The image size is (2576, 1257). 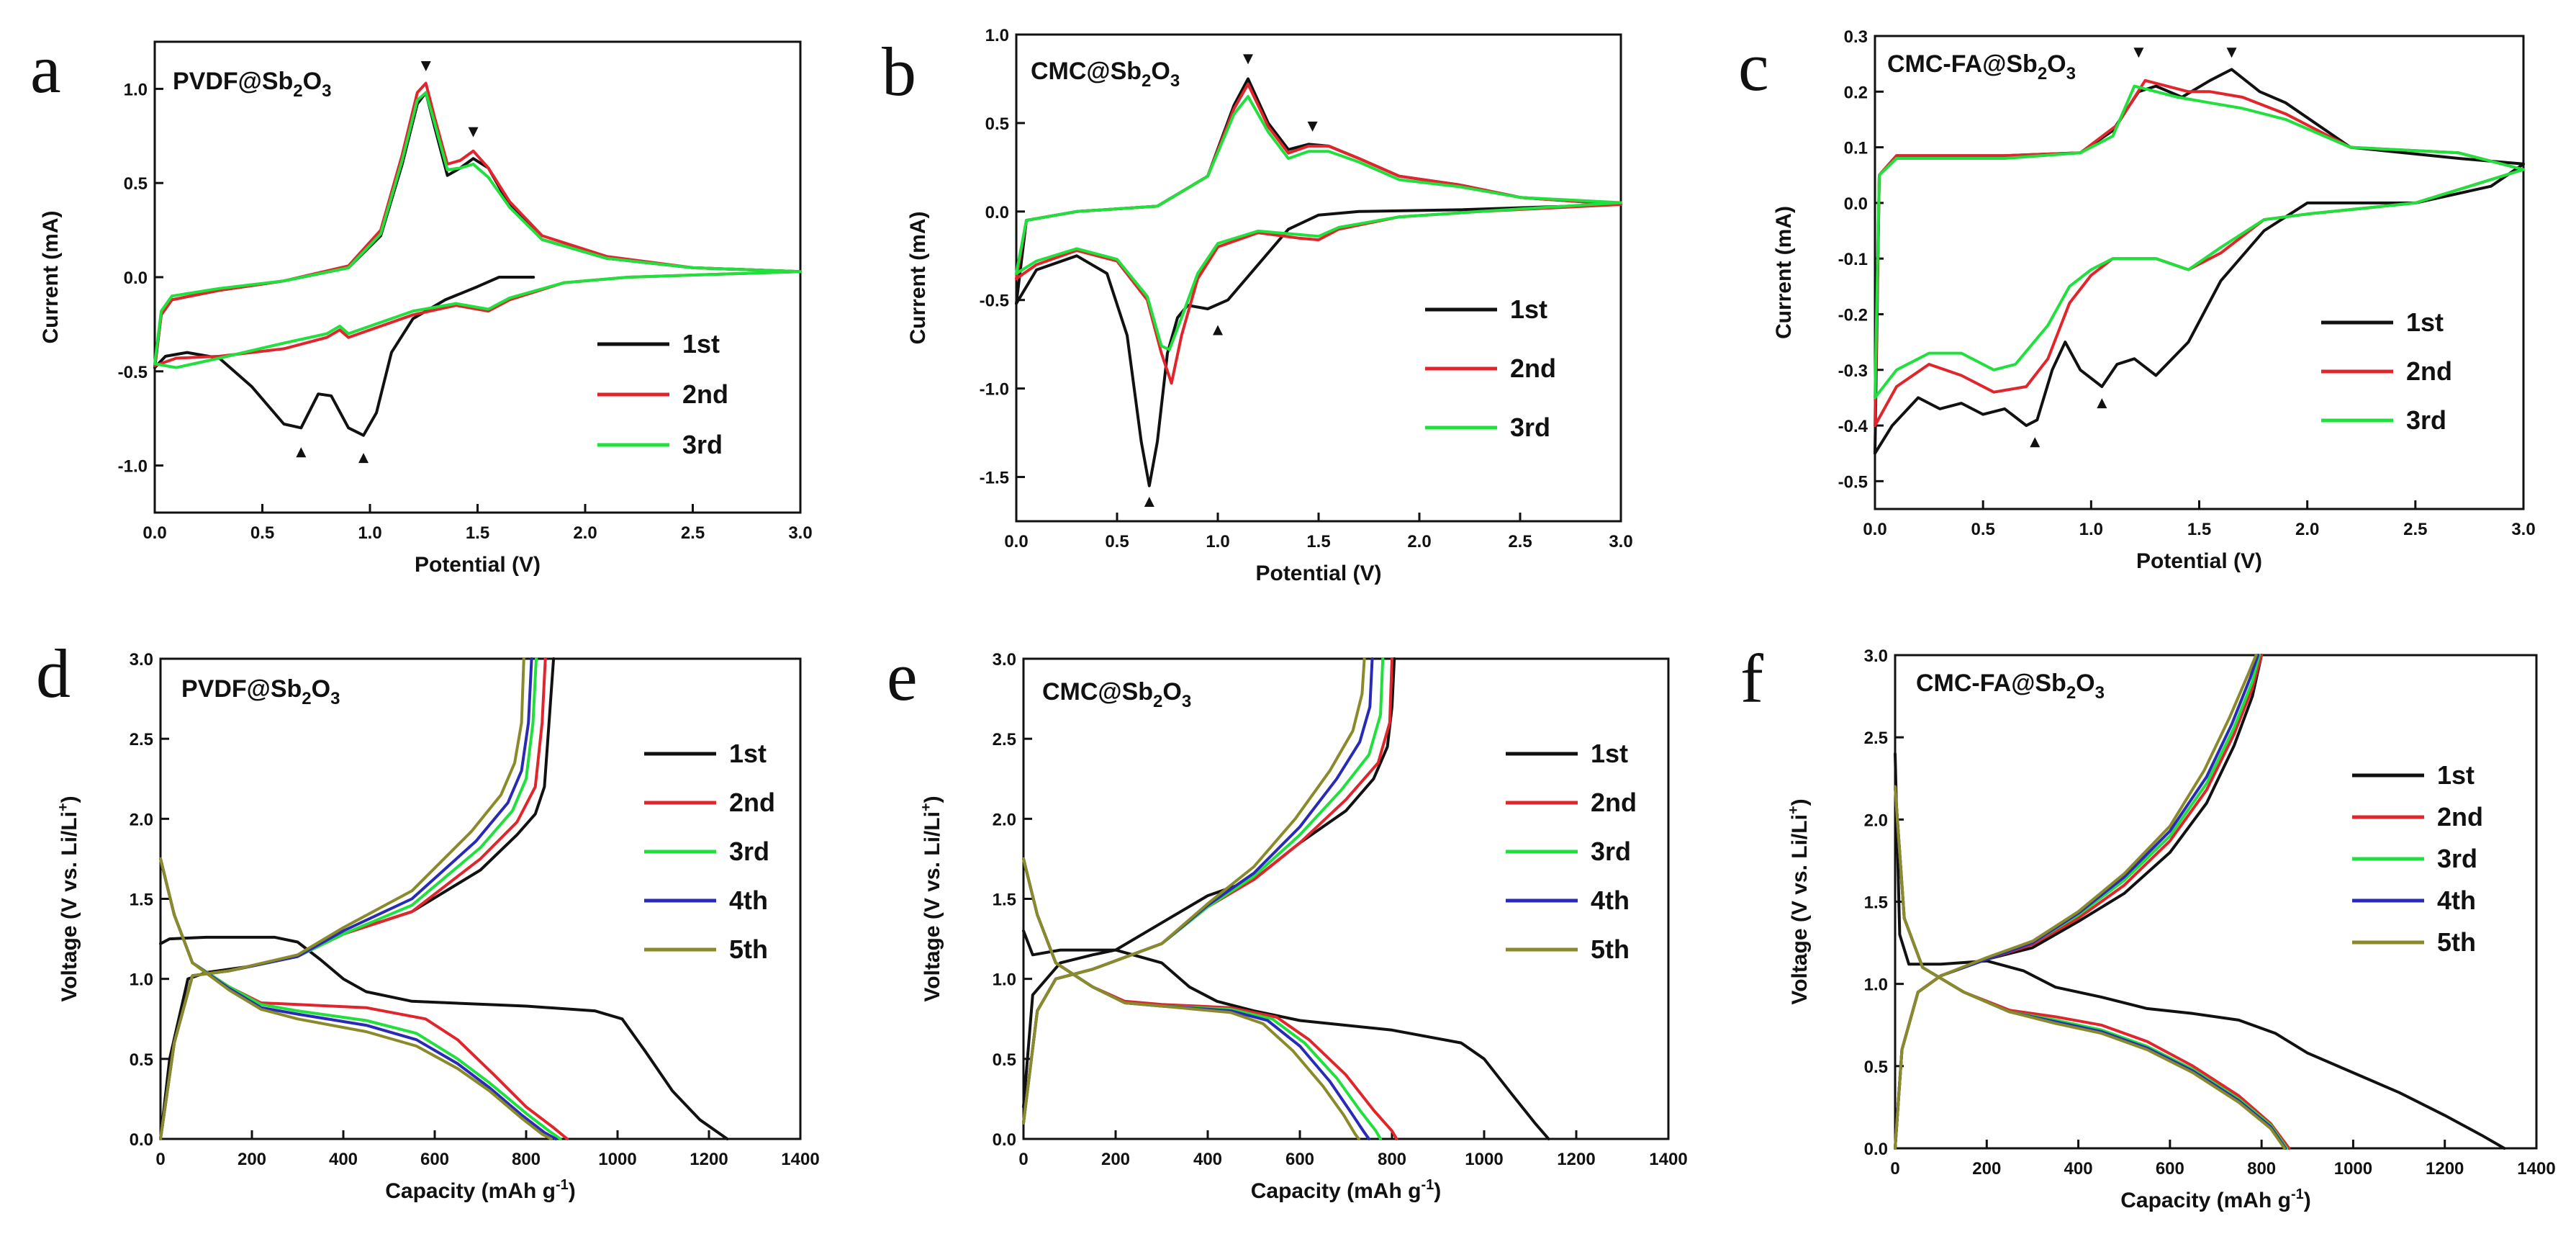 I want to click on x-tick-label: 1000, so click(x=2353, y=1169).